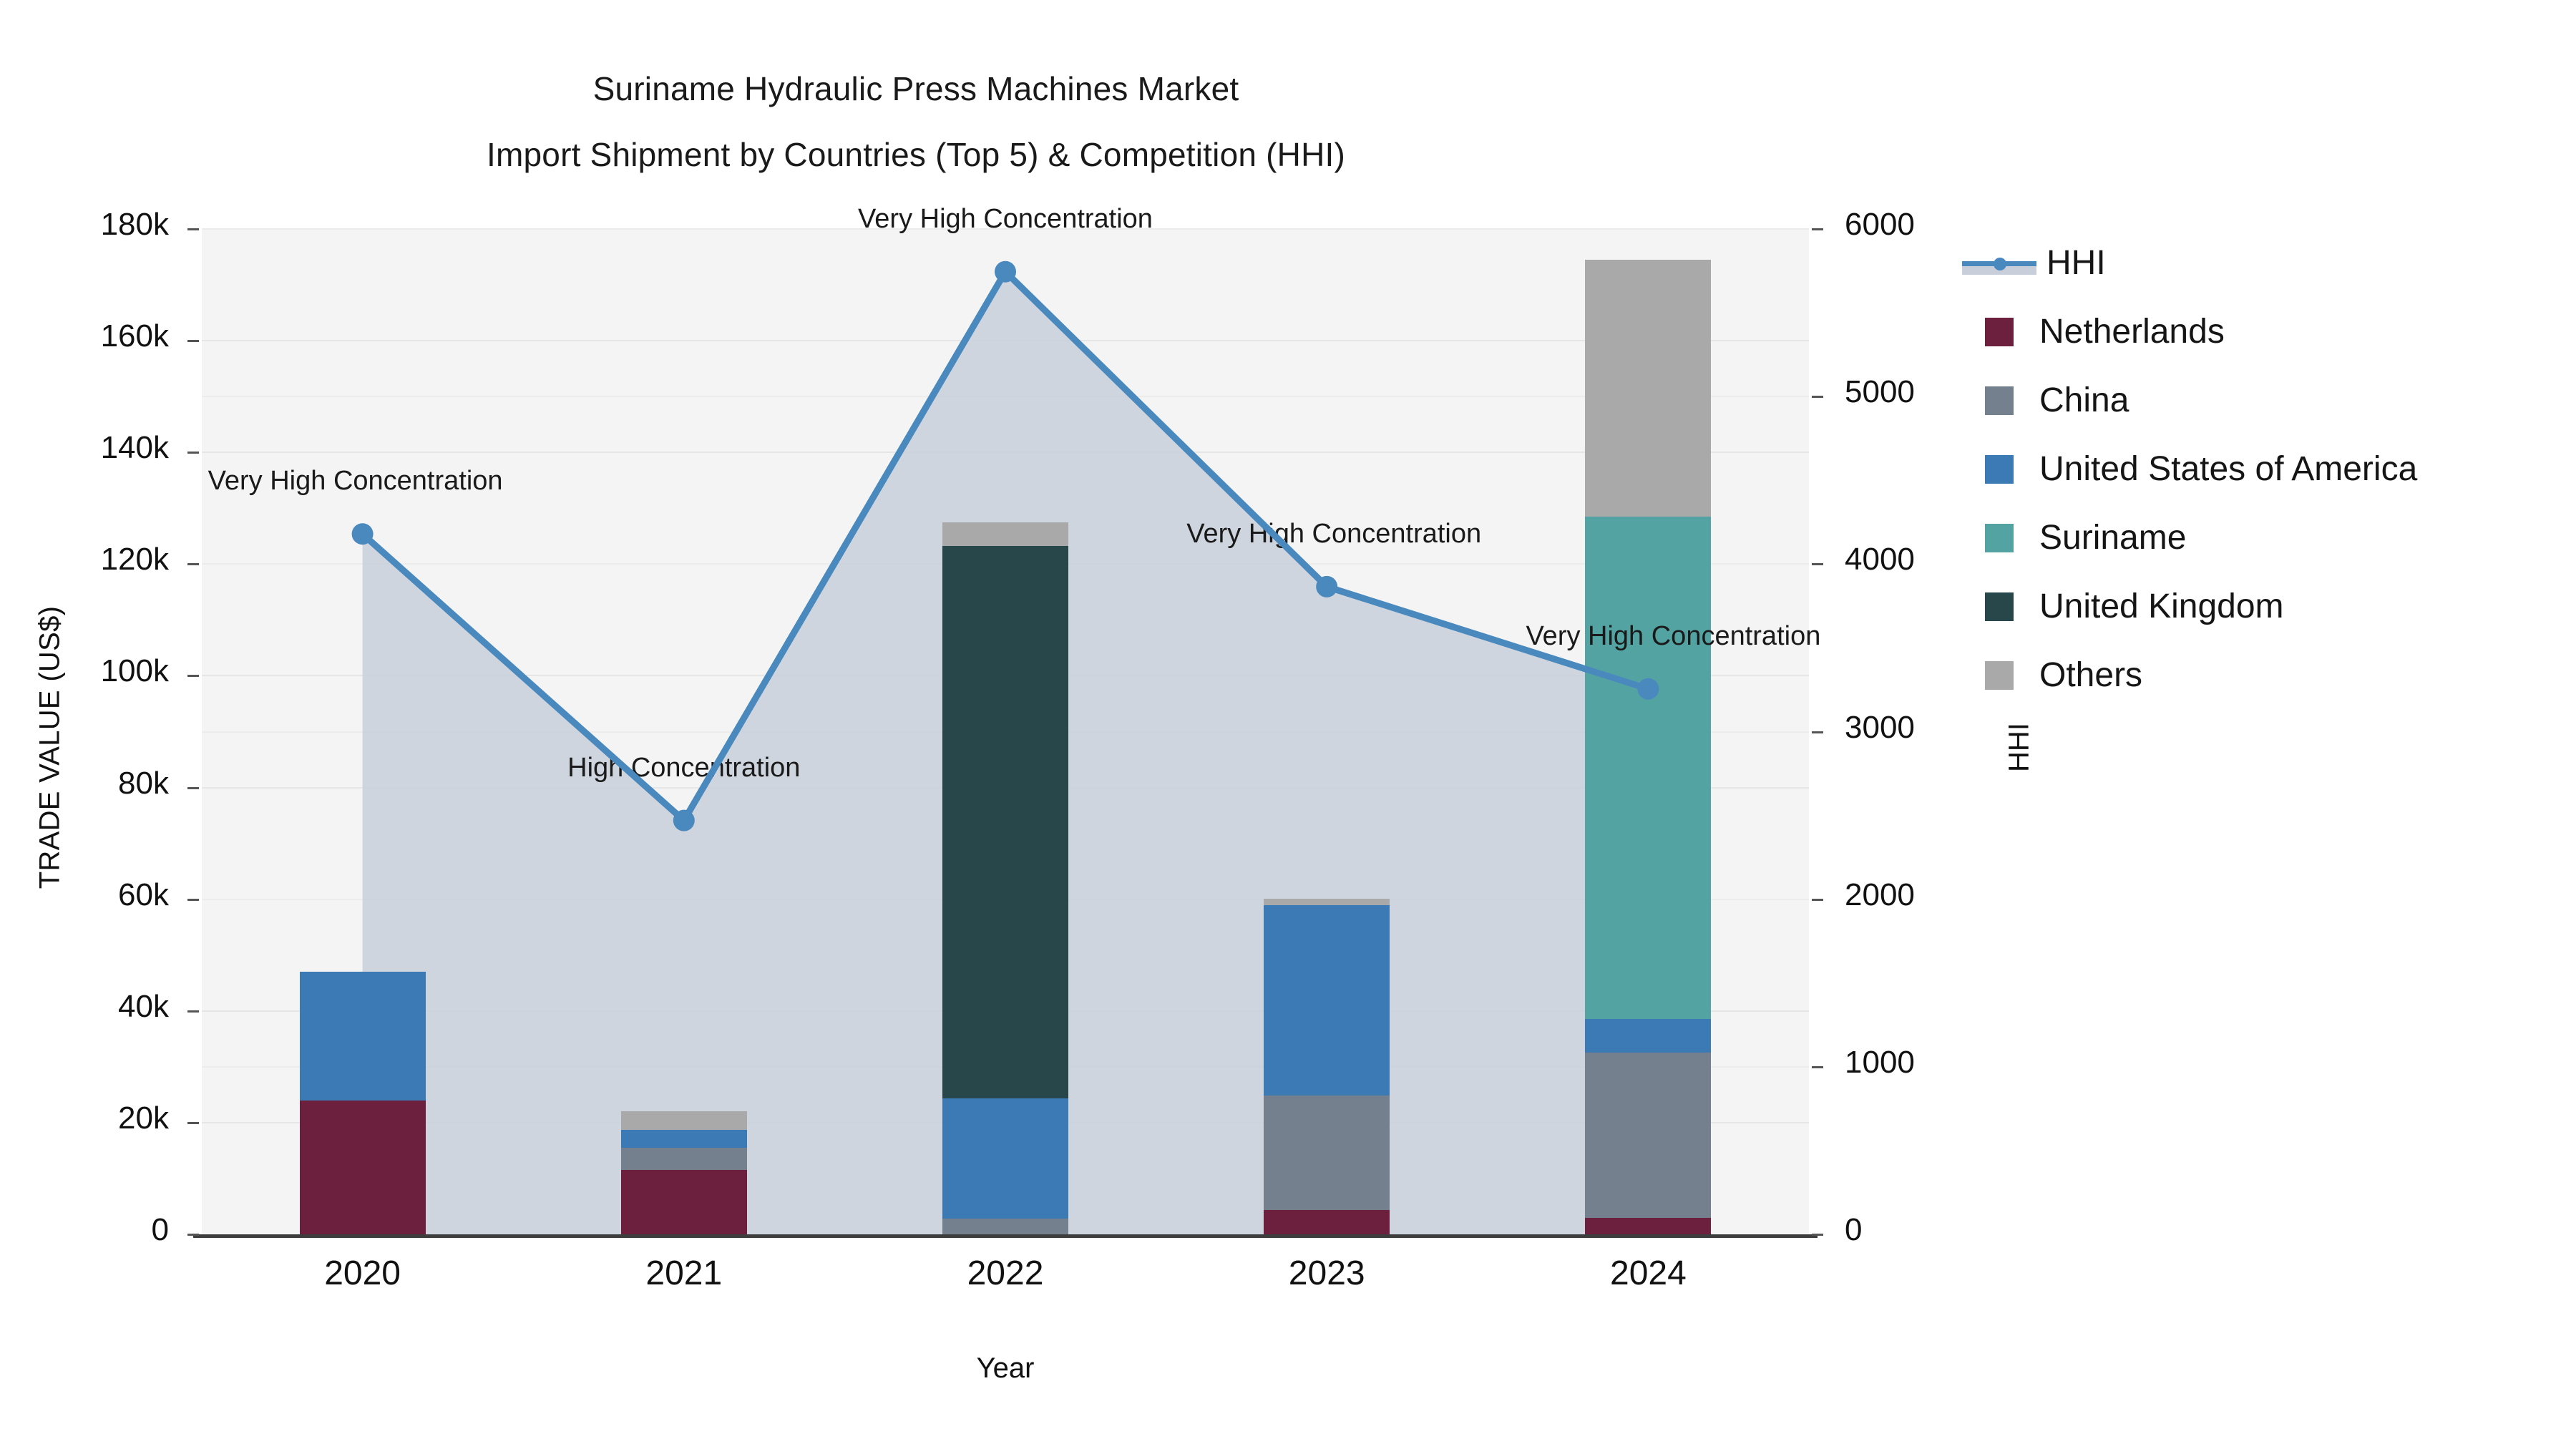 This screenshot has width=2576, height=1449. I want to click on y-axis-right-tick-label: 3000, so click(1880, 727).